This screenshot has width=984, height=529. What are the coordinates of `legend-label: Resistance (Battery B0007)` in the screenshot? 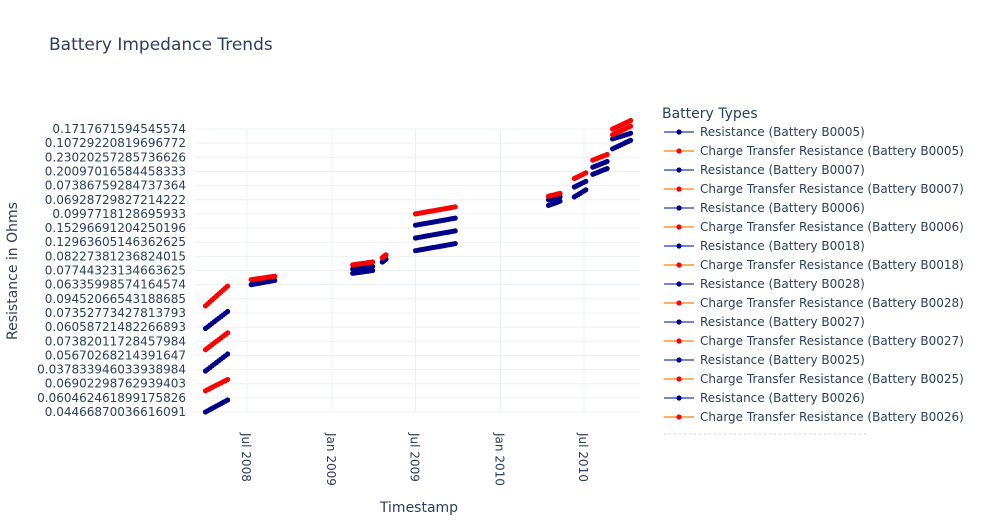 It's located at (782, 170).